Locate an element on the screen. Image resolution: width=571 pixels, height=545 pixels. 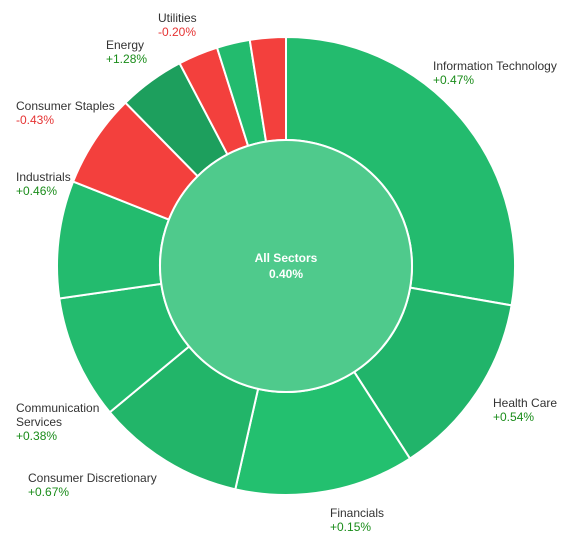
change-consumer-discretionary: +0.67% is located at coordinates (48, 492).